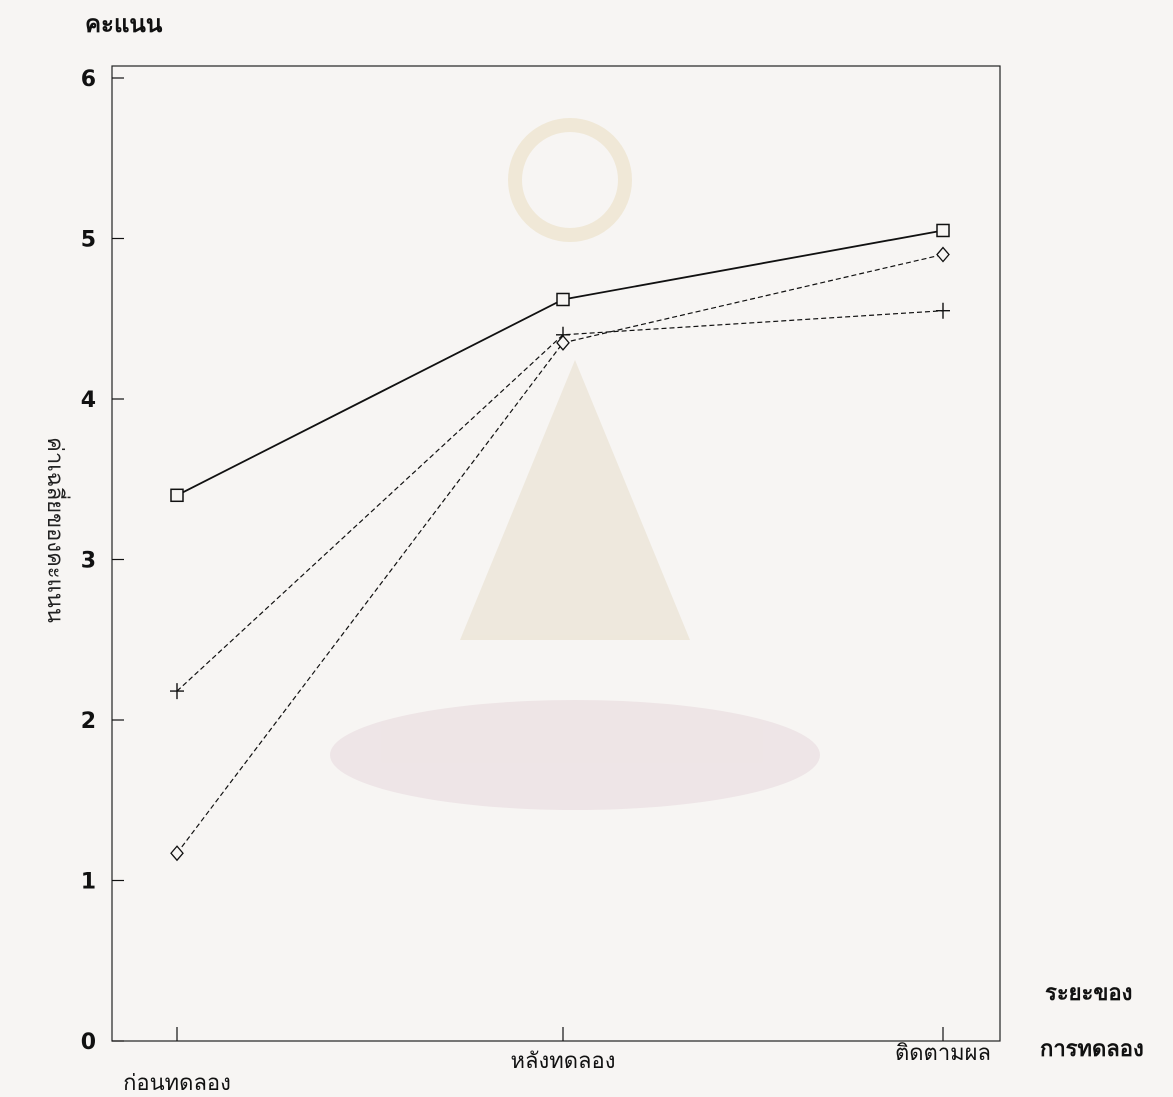 This screenshot has height=1097, width=1173. What do you see at coordinates (124, 24) in the screenshot?
I see `chart-top-label: คะแนน` at bounding box center [124, 24].